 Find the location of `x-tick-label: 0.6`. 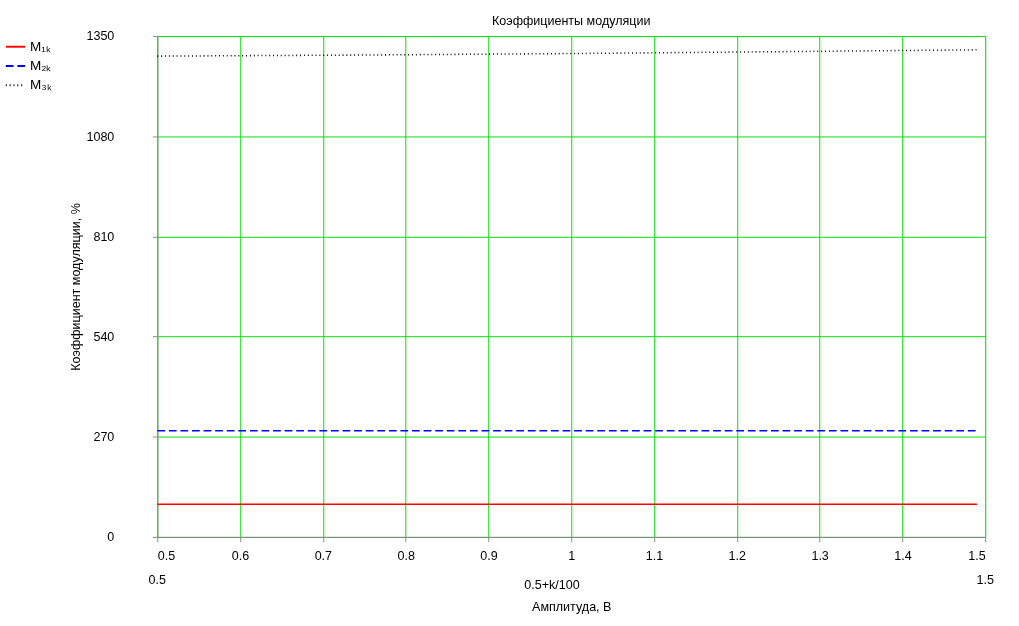

x-tick-label: 0.6 is located at coordinates (240, 555).